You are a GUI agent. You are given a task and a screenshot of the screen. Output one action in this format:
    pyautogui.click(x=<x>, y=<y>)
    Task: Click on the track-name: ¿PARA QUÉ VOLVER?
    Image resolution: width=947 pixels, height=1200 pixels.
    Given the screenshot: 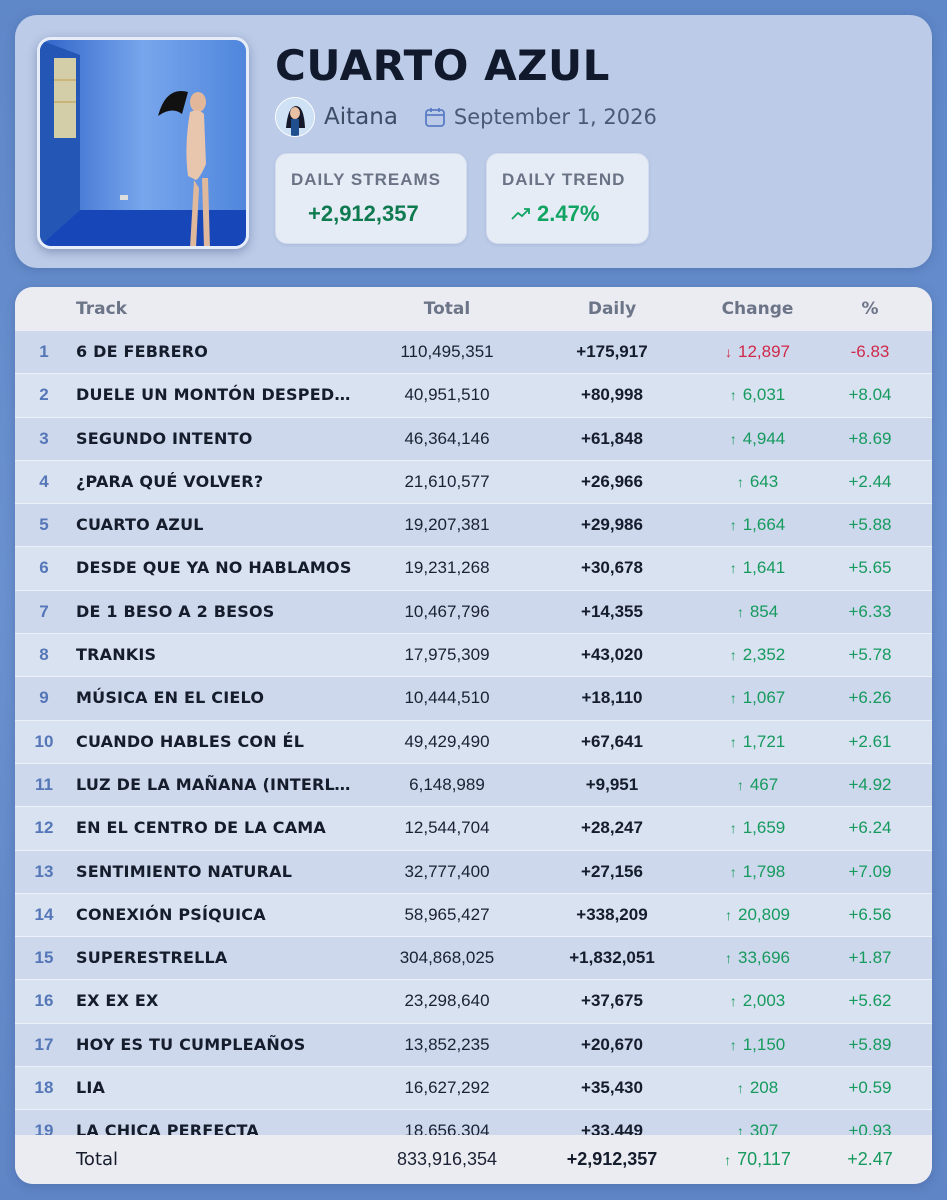 What is the action you would take?
    pyautogui.click(x=170, y=481)
    